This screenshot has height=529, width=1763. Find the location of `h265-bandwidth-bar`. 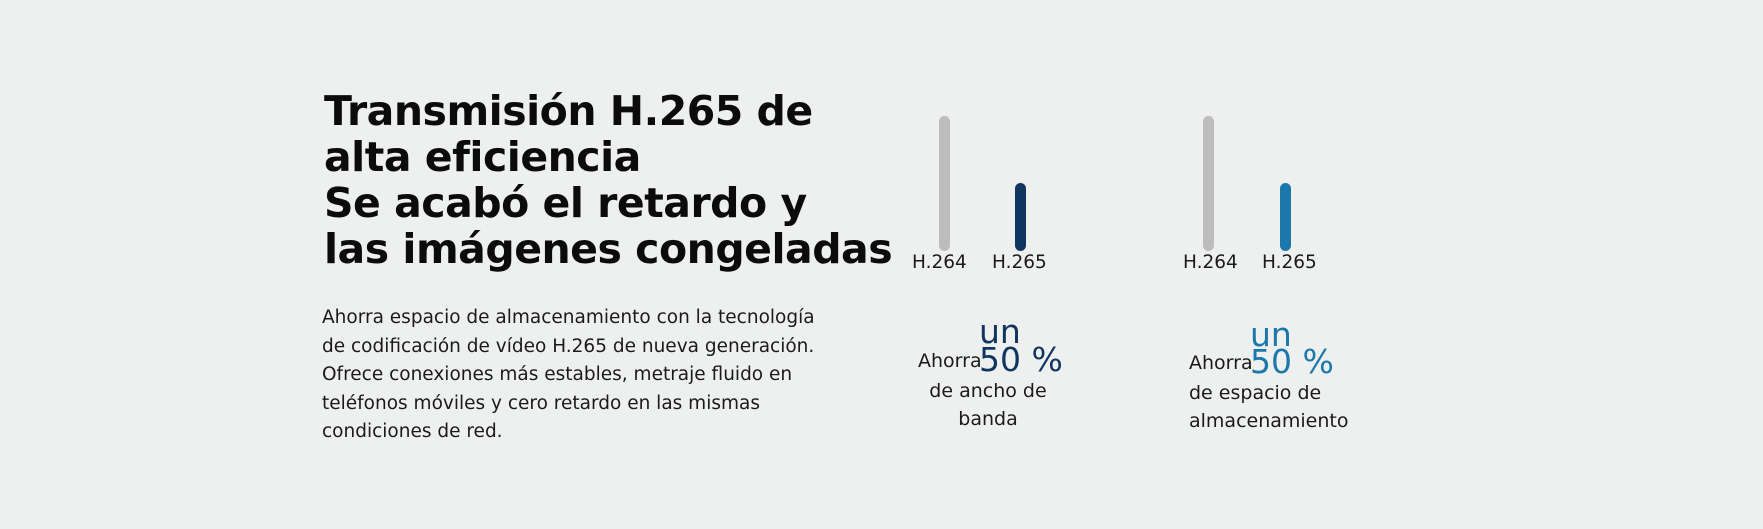

h265-bandwidth-bar is located at coordinates (1020, 217).